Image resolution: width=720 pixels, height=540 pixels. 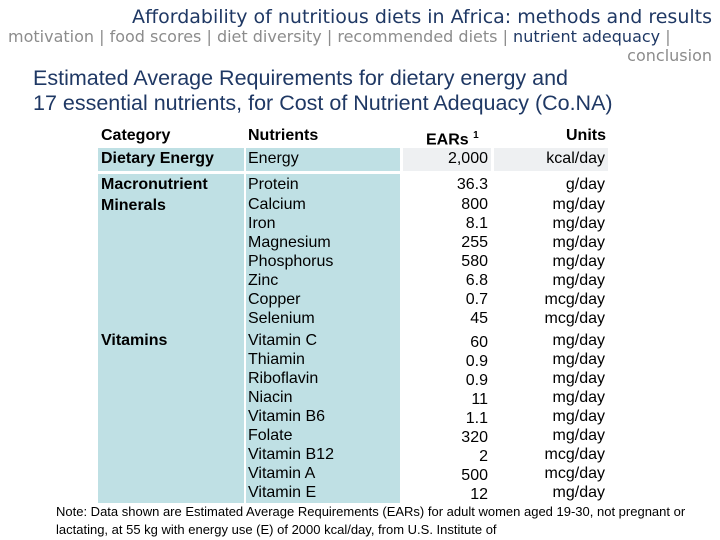 What do you see at coordinates (551, 159) in the screenshot?
I see `unit-energy: kcal/day` at bounding box center [551, 159].